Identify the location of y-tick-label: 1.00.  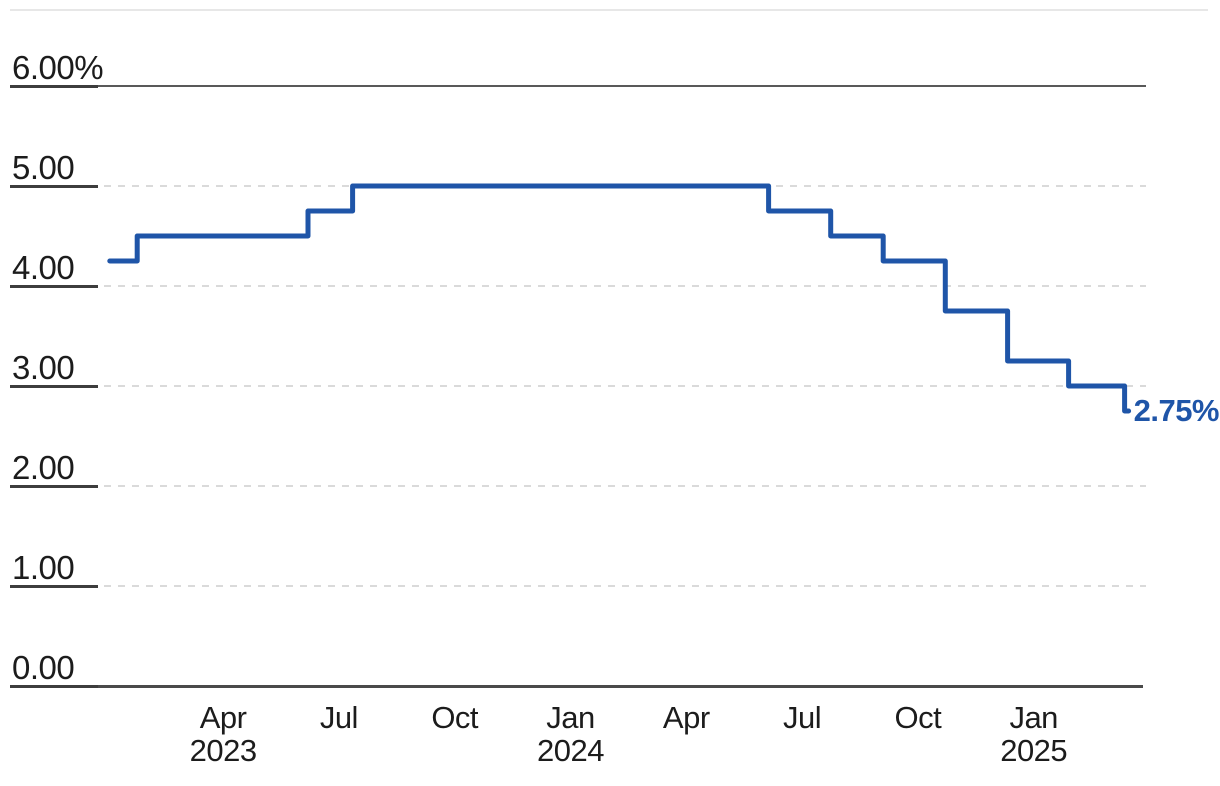
(43, 567).